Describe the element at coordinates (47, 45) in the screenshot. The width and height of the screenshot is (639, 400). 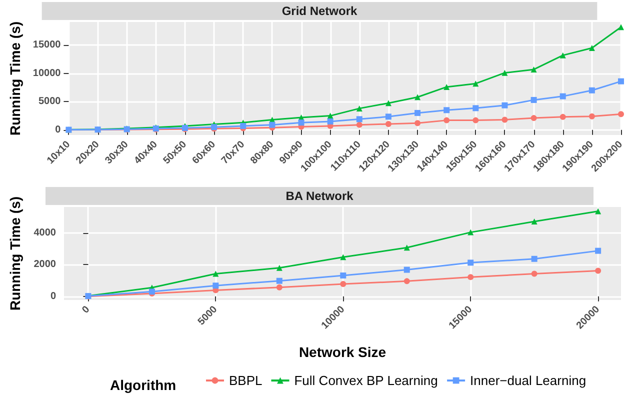
I see `y-tick-label: 15000` at that location.